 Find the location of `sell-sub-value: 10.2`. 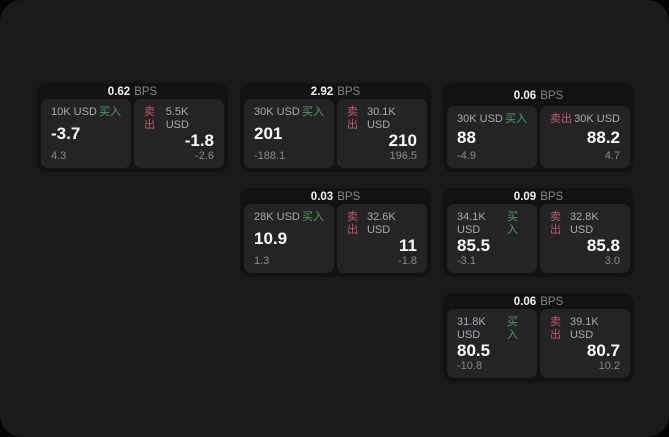

sell-sub-value: 10.2 is located at coordinates (609, 365).